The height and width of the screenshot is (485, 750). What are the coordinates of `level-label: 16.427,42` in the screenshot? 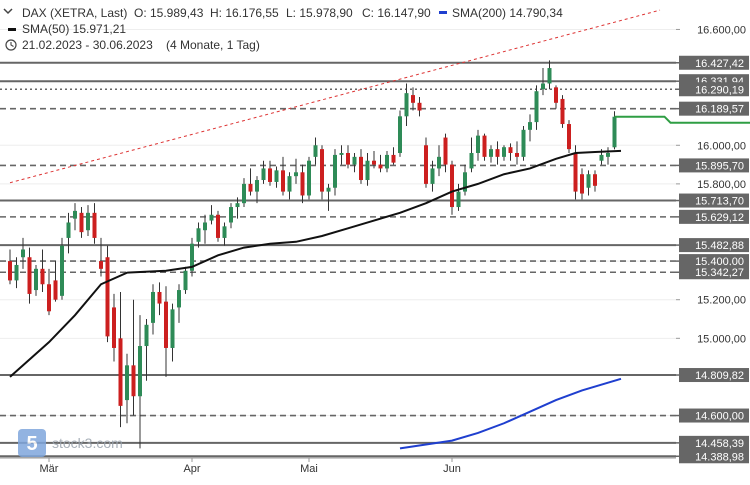 It's located at (719, 64).